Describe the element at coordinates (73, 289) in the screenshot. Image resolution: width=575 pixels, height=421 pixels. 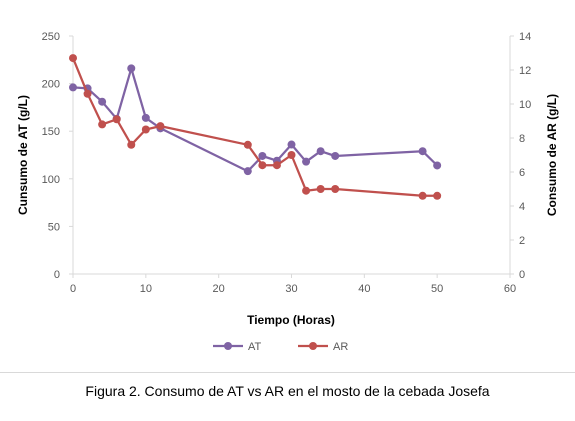
I see `x-tick-label: 0` at that location.